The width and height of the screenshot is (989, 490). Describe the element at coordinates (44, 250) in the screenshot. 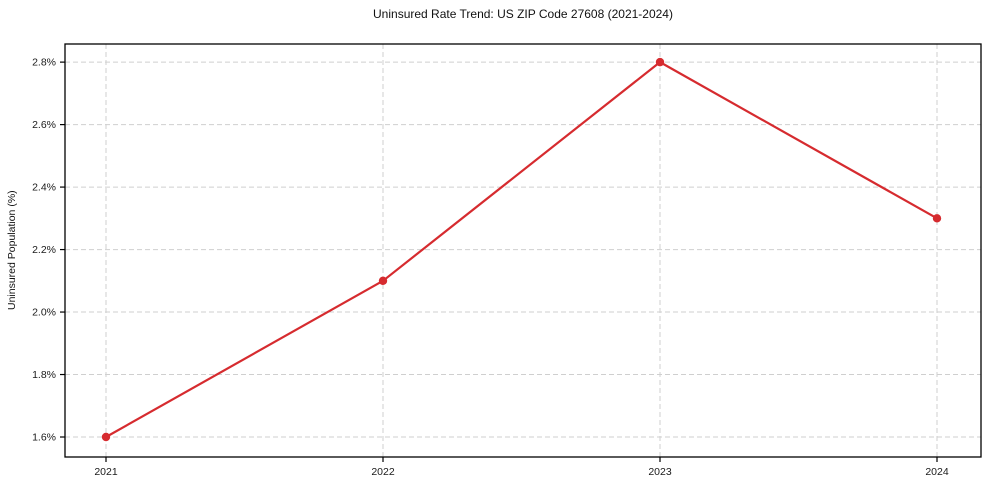

I see `y-tick-label: 2.2%` at that location.